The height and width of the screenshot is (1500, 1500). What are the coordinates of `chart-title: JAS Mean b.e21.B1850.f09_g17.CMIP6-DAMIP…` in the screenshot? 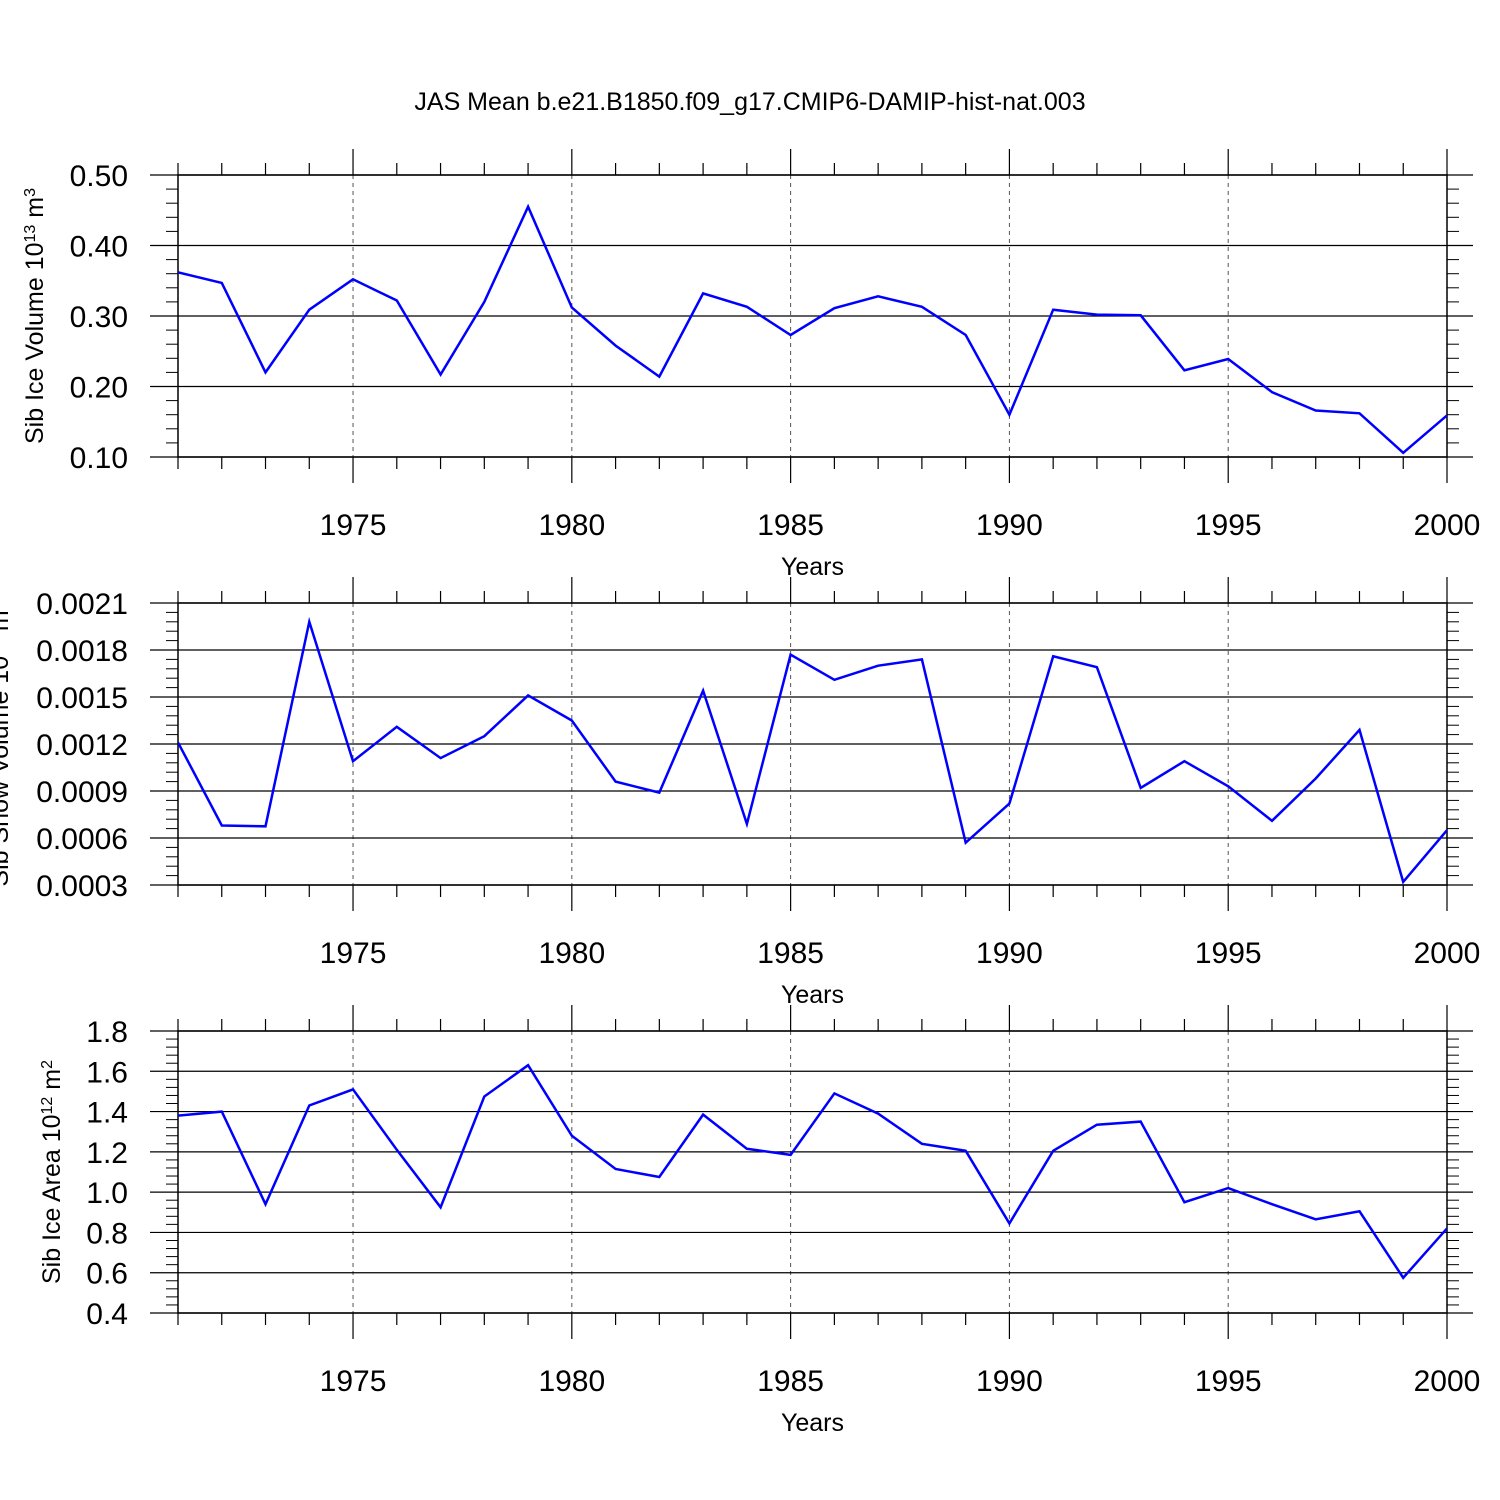 It's located at (749, 102).